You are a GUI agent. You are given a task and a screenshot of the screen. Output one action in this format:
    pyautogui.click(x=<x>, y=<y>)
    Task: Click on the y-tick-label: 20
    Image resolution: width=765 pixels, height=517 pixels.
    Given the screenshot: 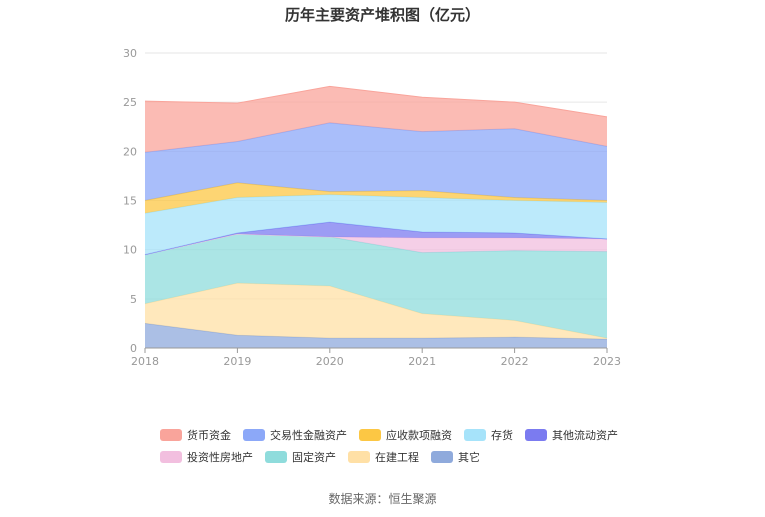 What is the action you would take?
    pyautogui.click(x=130, y=151)
    